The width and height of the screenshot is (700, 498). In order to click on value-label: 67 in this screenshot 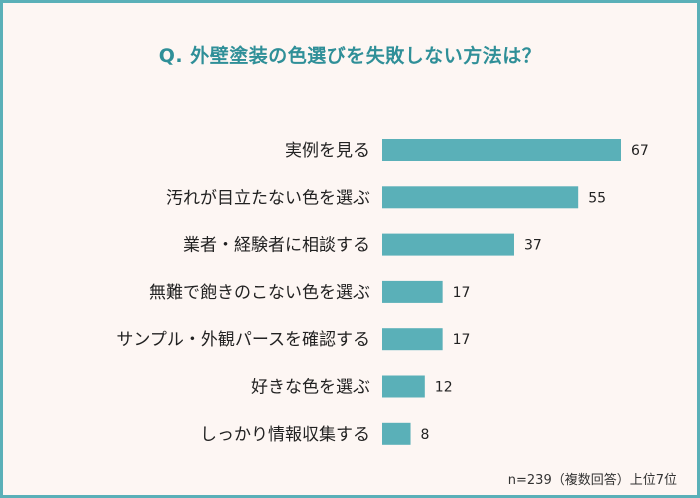, I will do `click(640, 151)`.